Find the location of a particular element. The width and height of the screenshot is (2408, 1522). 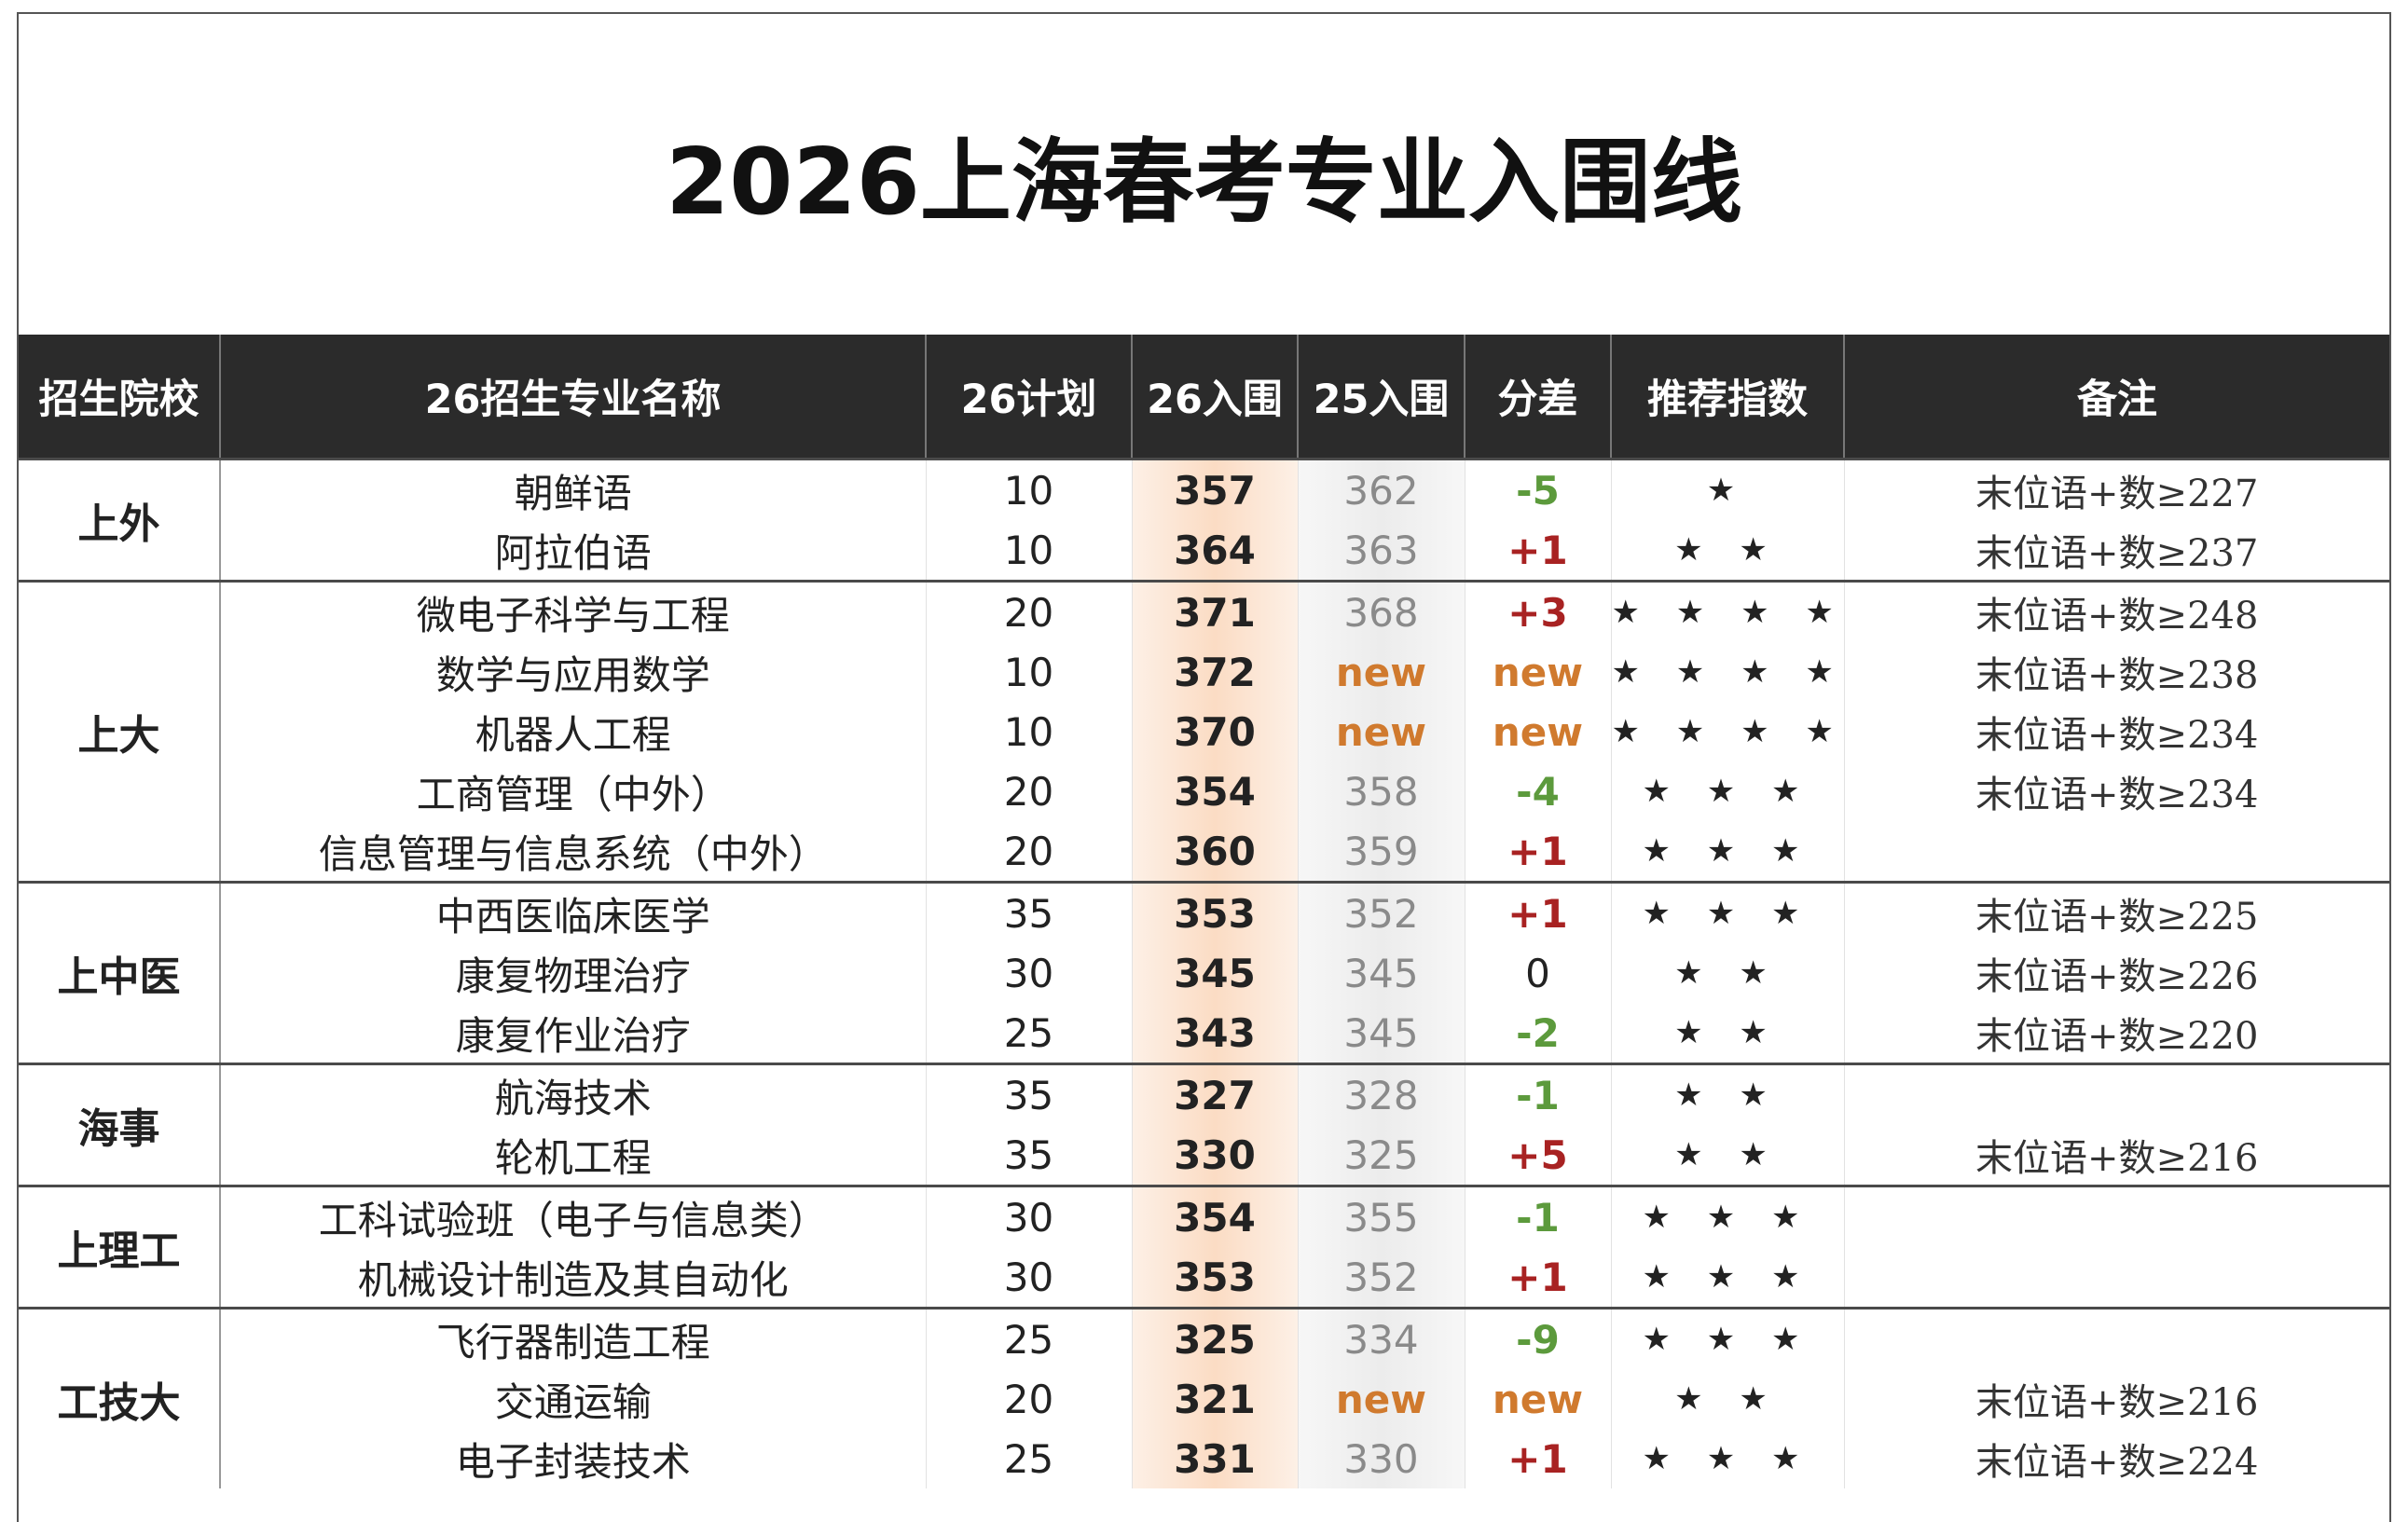

in26: 372 is located at coordinates (1215, 672).